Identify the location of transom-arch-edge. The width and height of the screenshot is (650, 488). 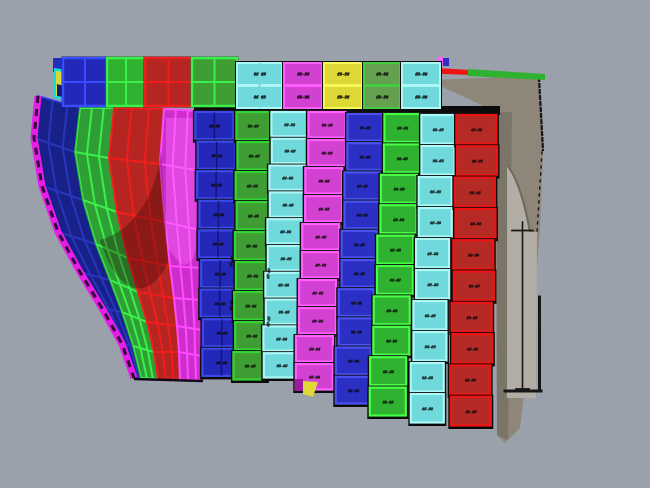
(518, 198).